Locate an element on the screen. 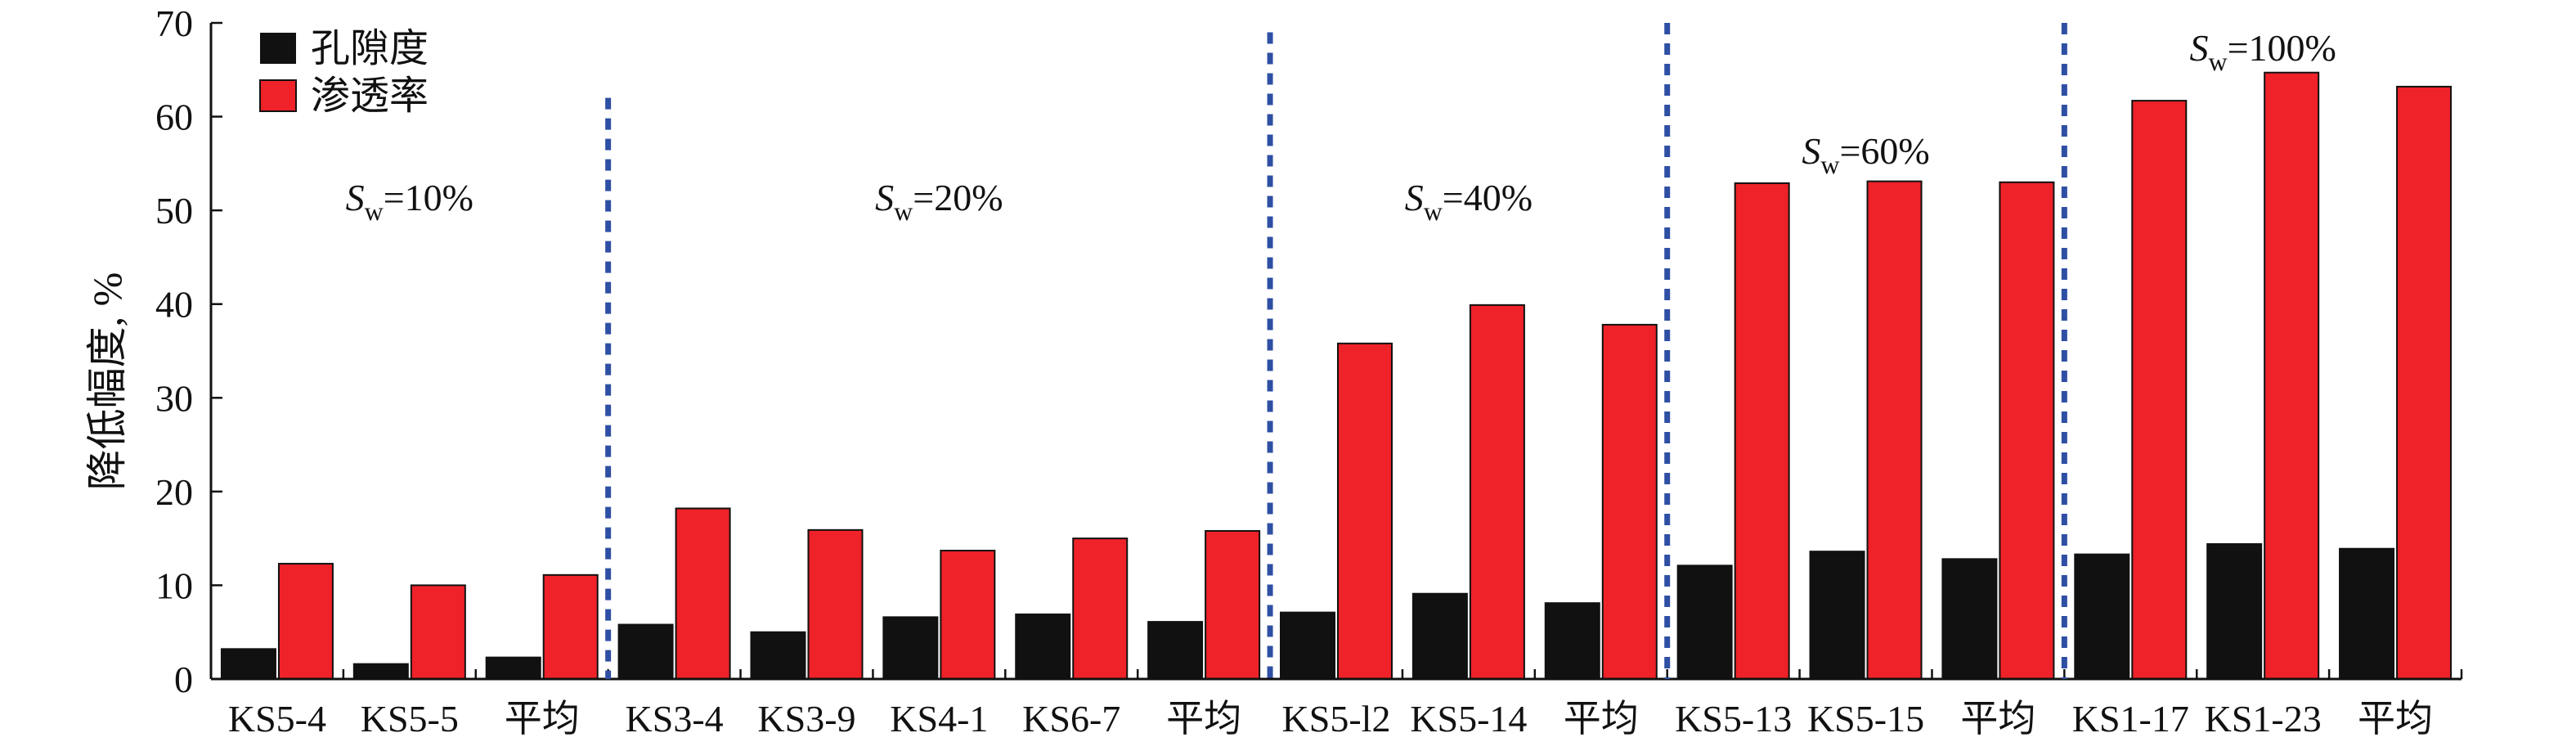 This screenshot has width=2576, height=742. y-tick-label-20: 20 is located at coordinates (174, 492).